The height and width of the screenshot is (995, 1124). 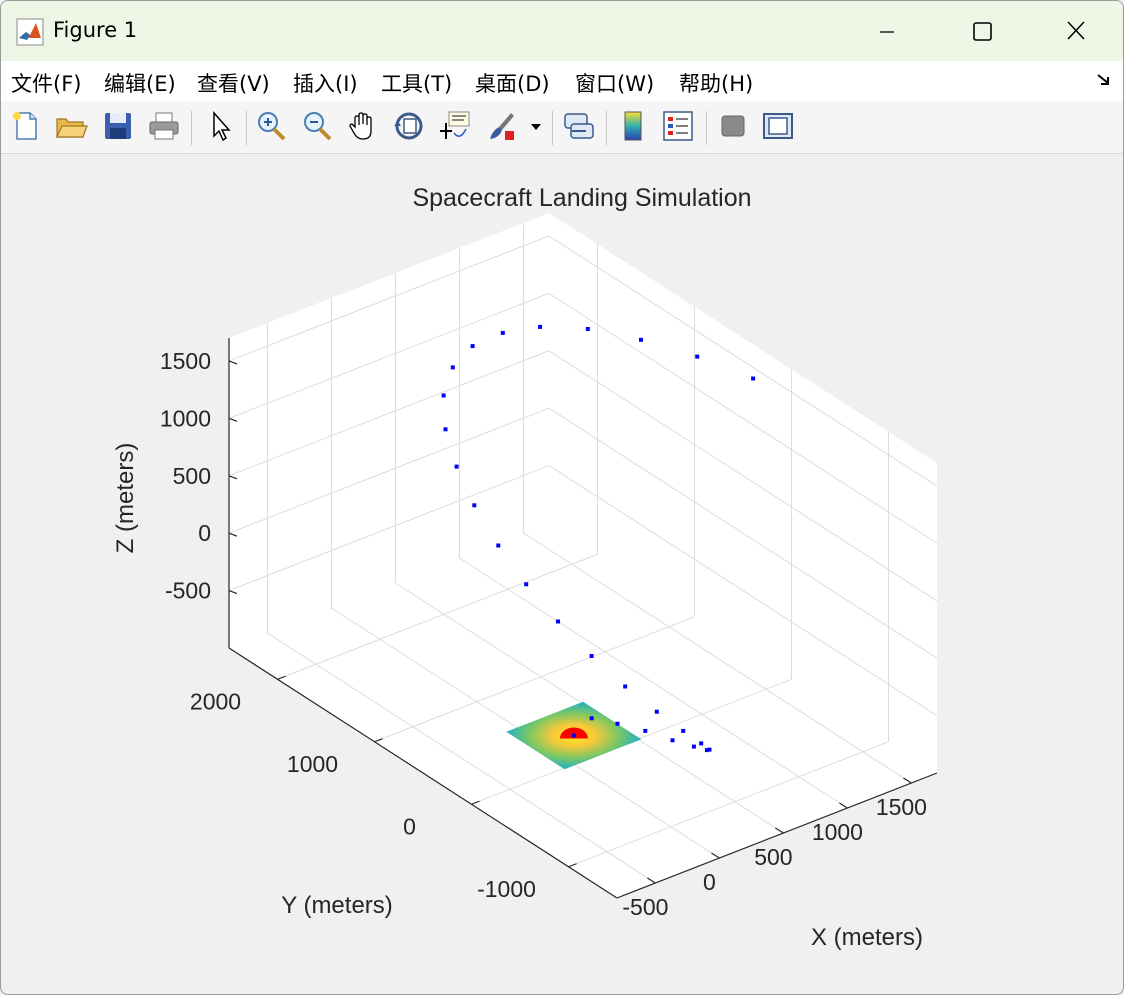 I want to click on y-axis-label: Y (meters), so click(x=337, y=905).